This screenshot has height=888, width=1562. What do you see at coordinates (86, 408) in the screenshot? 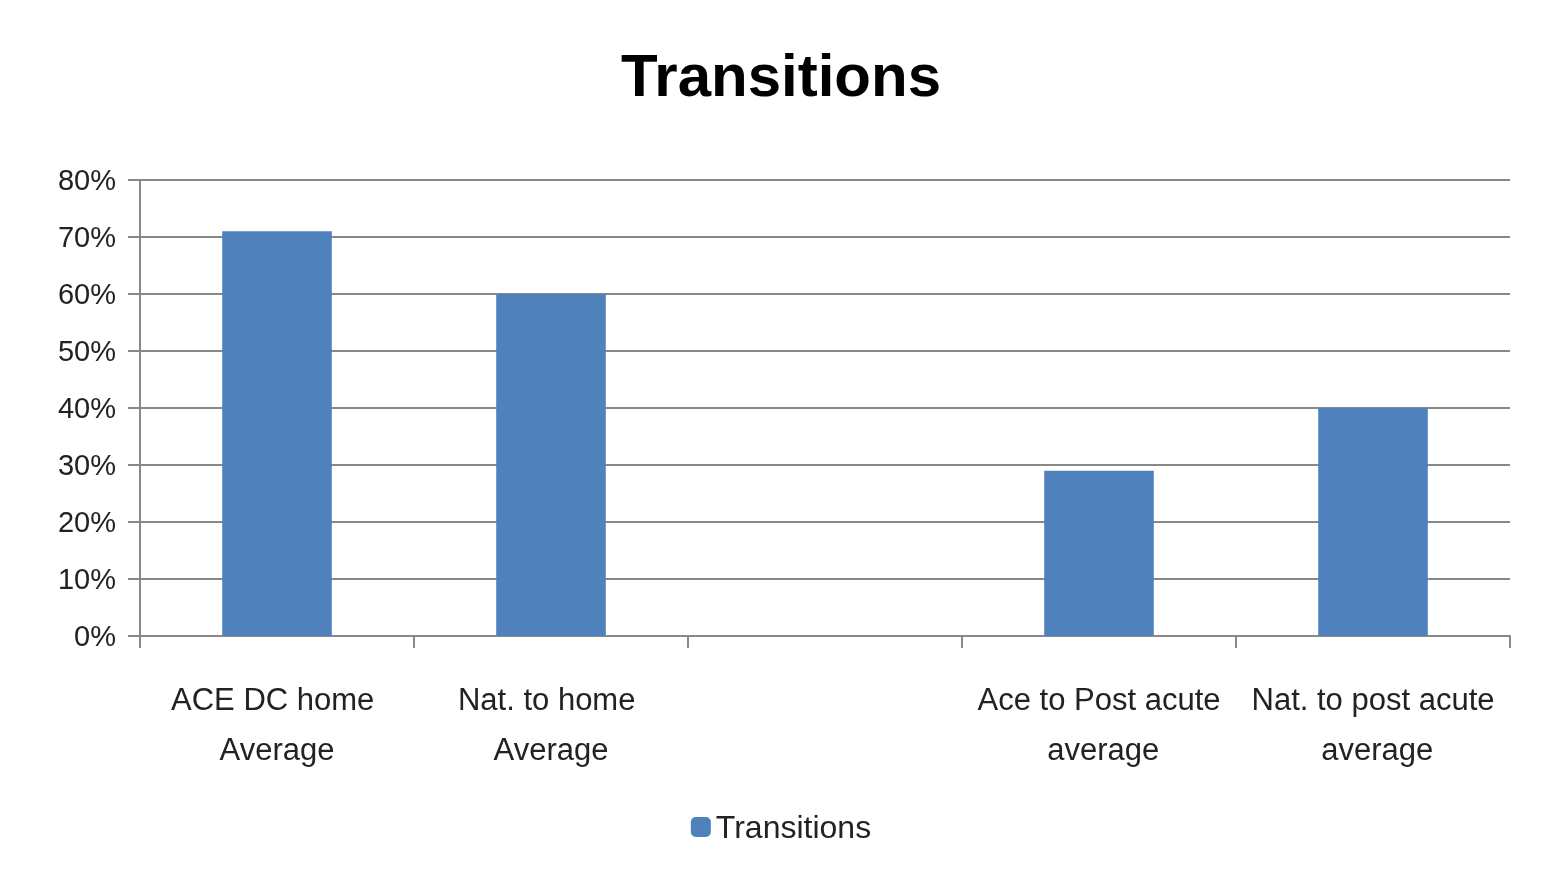
I see `y-tick-label: 40%` at bounding box center [86, 408].